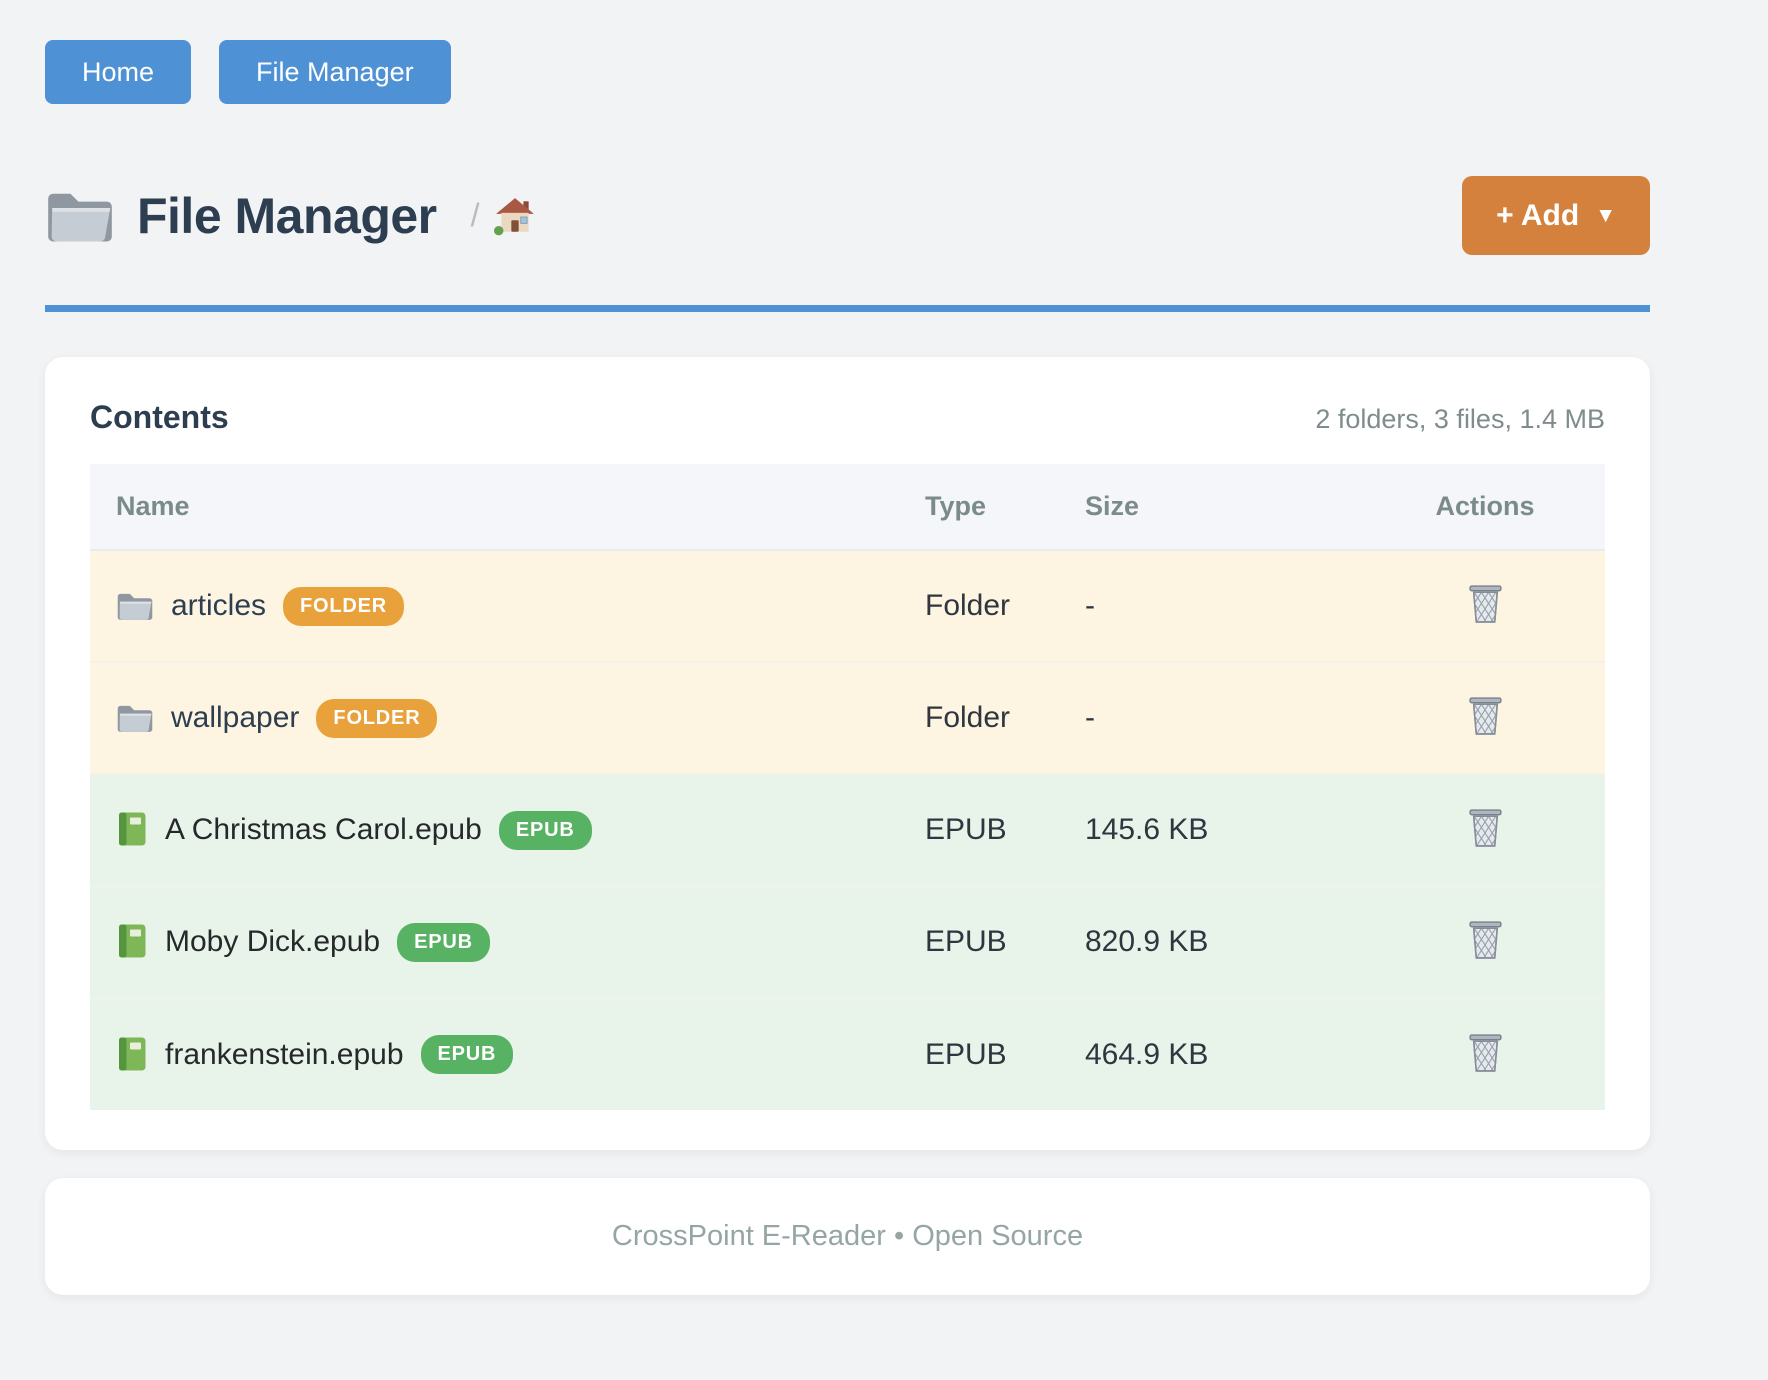 The height and width of the screenshot is (1380, 1768). Describe the element at coordinates (1225, 829) in the screenshot. I see `item-size: 145.6 KB` at that location.